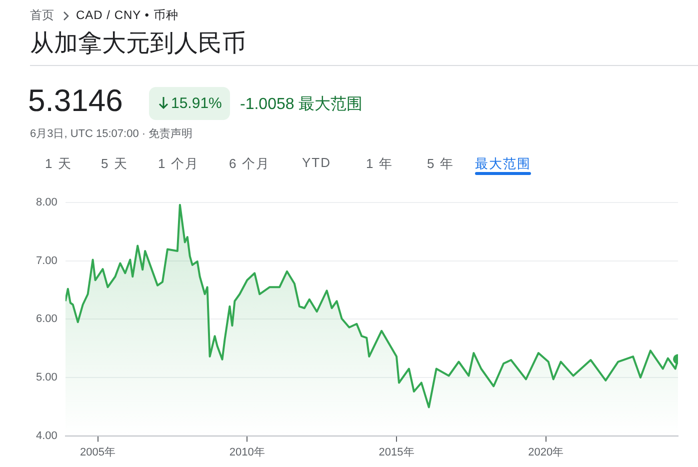 The height and width of the screenshot is (467, 698). I want to click on text: CAD / CNY • 币种, so click(127, 15).